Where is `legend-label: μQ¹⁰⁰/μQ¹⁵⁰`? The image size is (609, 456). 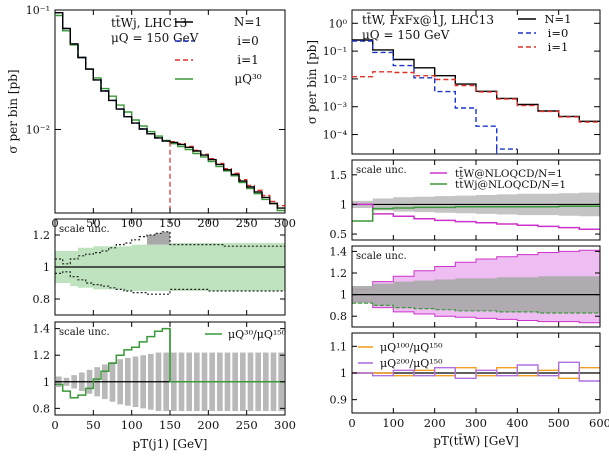
legend-label: μQ¹⁰⁰/μQ¹⁵⁰ is located at coordinates (411, 347).